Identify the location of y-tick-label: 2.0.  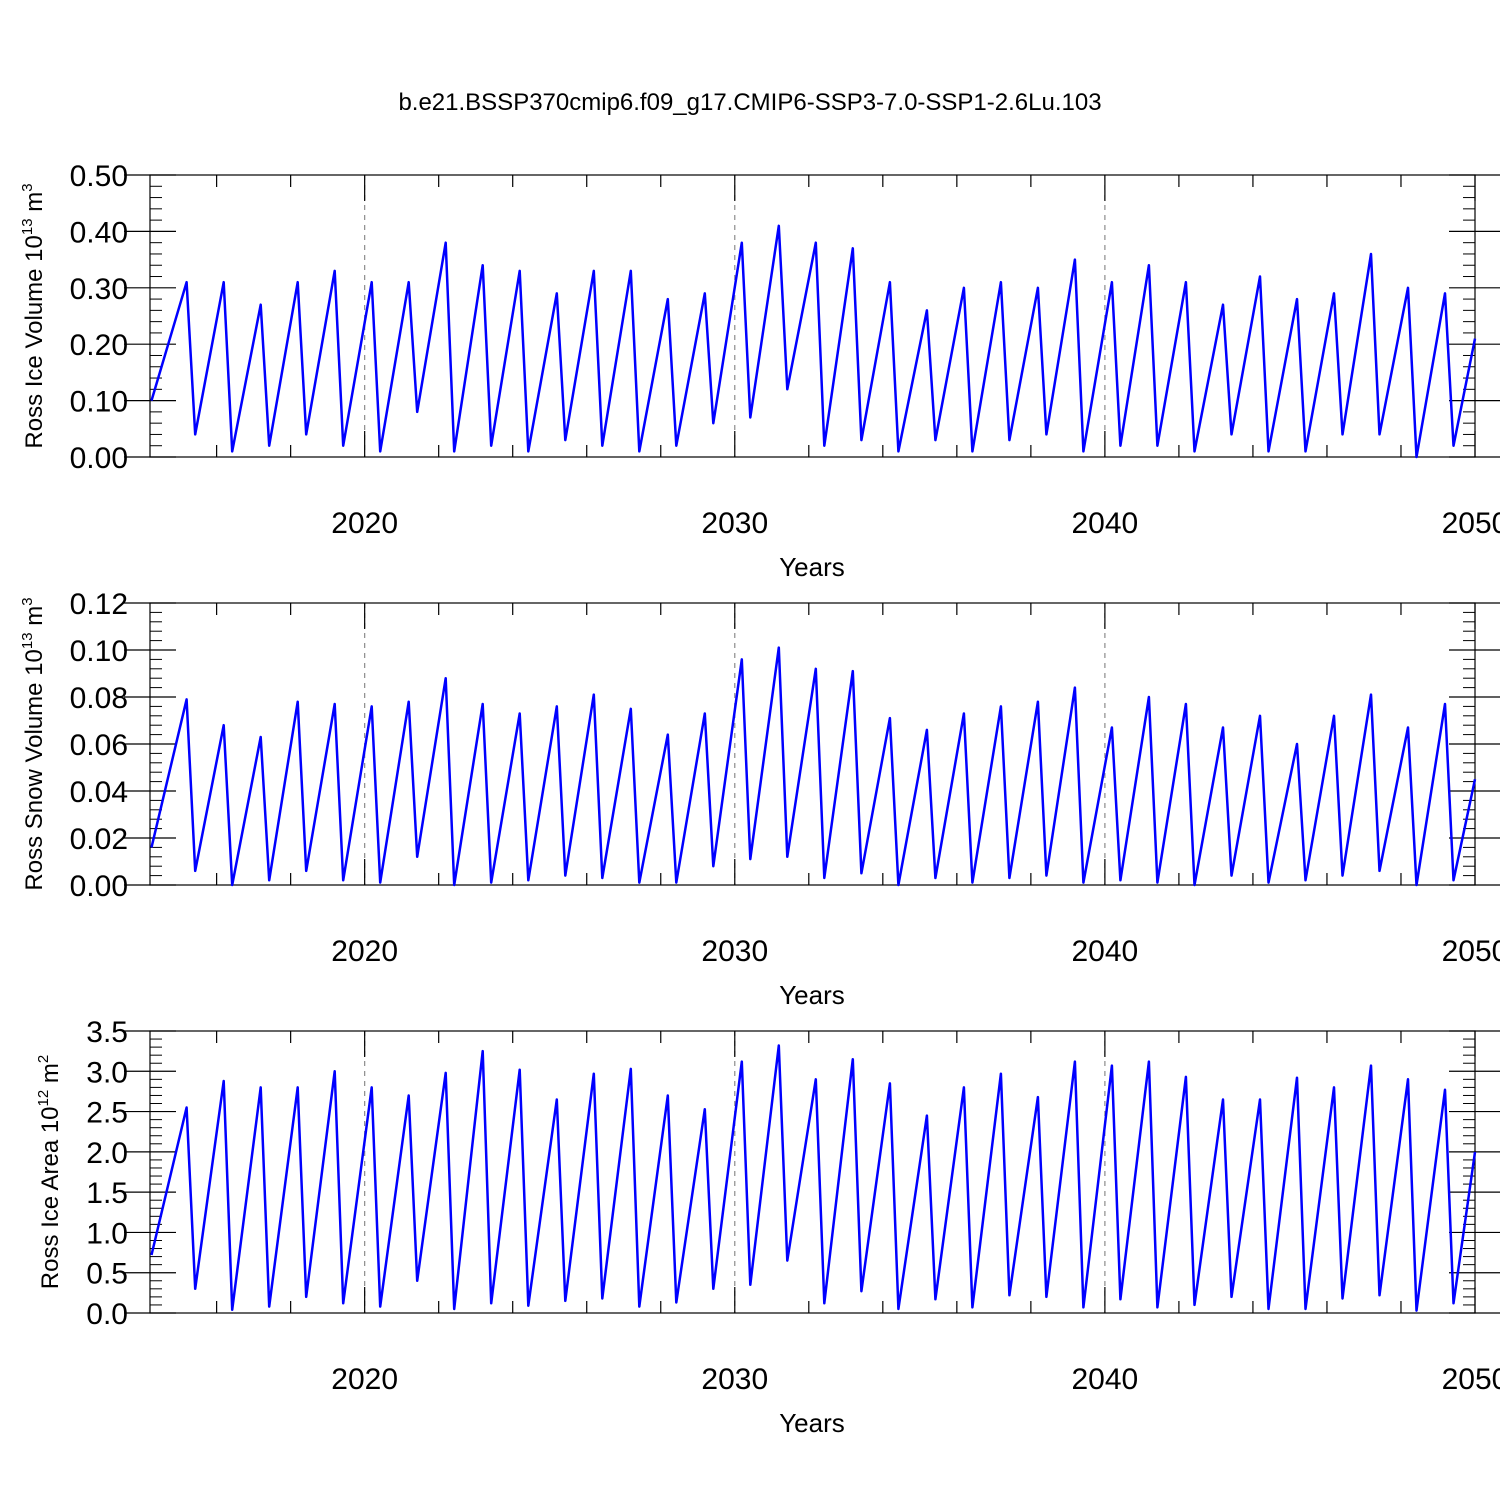
(107, 1153).